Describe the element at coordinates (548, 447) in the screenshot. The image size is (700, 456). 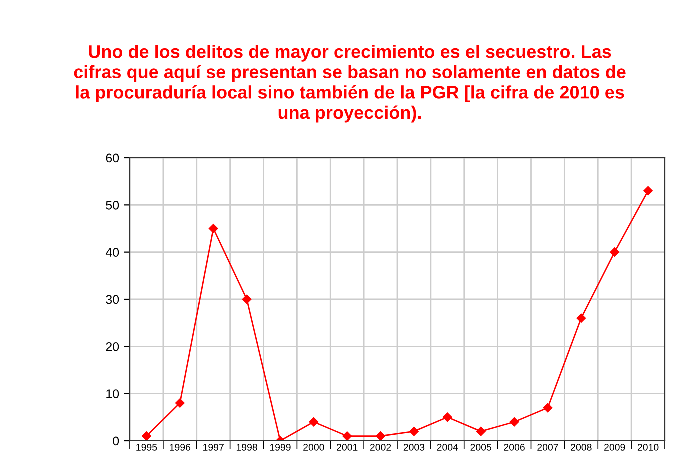
I see `x-tick-label: 2007` at that location.